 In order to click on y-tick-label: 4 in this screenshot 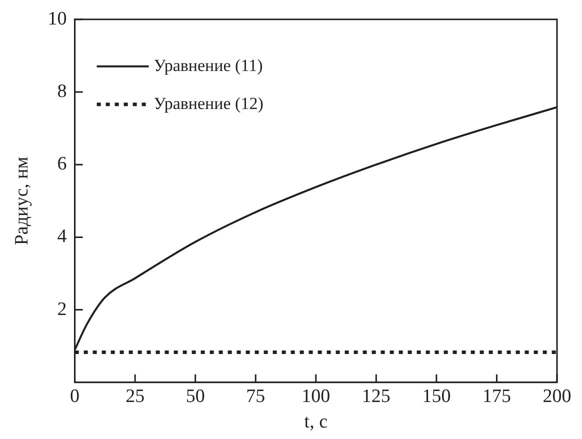, I will do `click(62, 237)`.